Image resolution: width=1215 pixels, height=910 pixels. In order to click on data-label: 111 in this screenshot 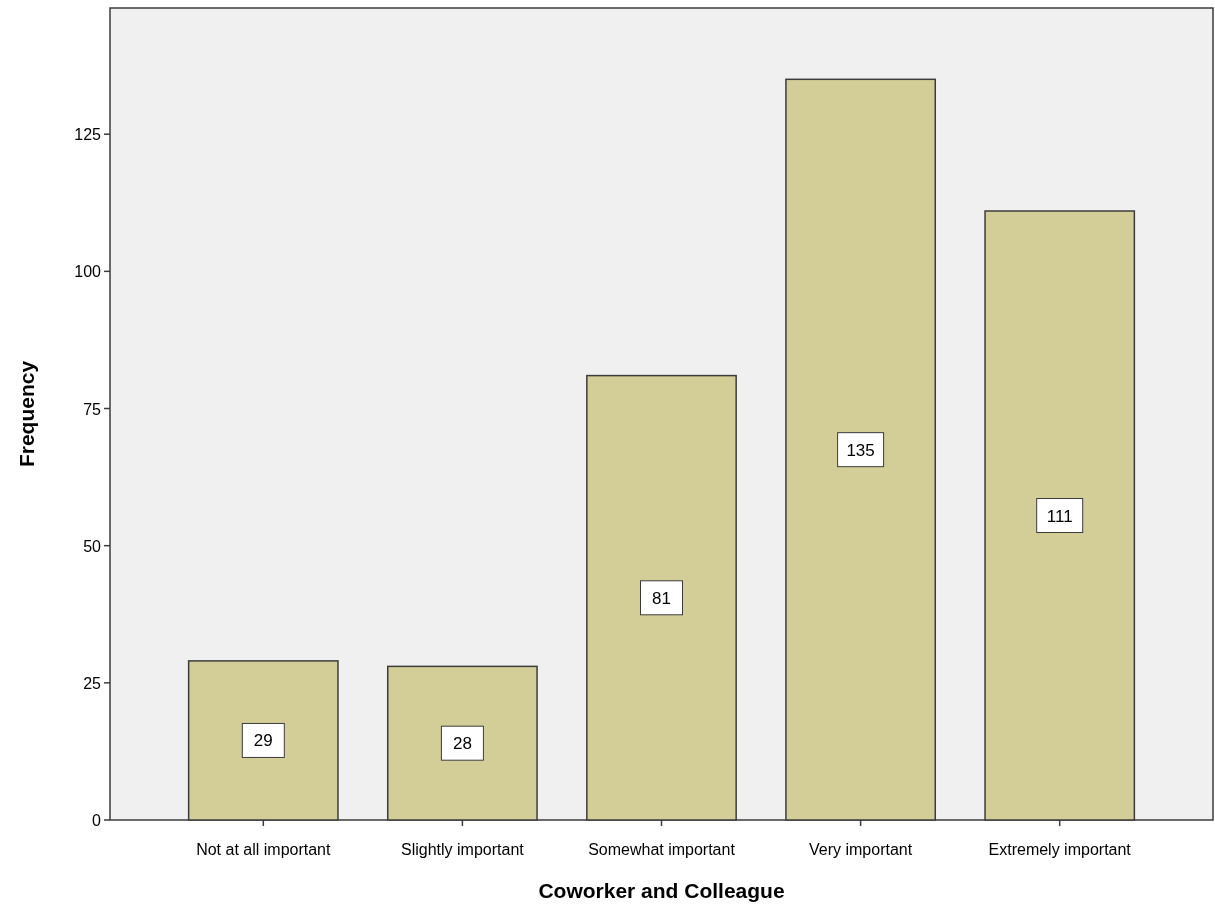, I will do `click(1059, 516)`.